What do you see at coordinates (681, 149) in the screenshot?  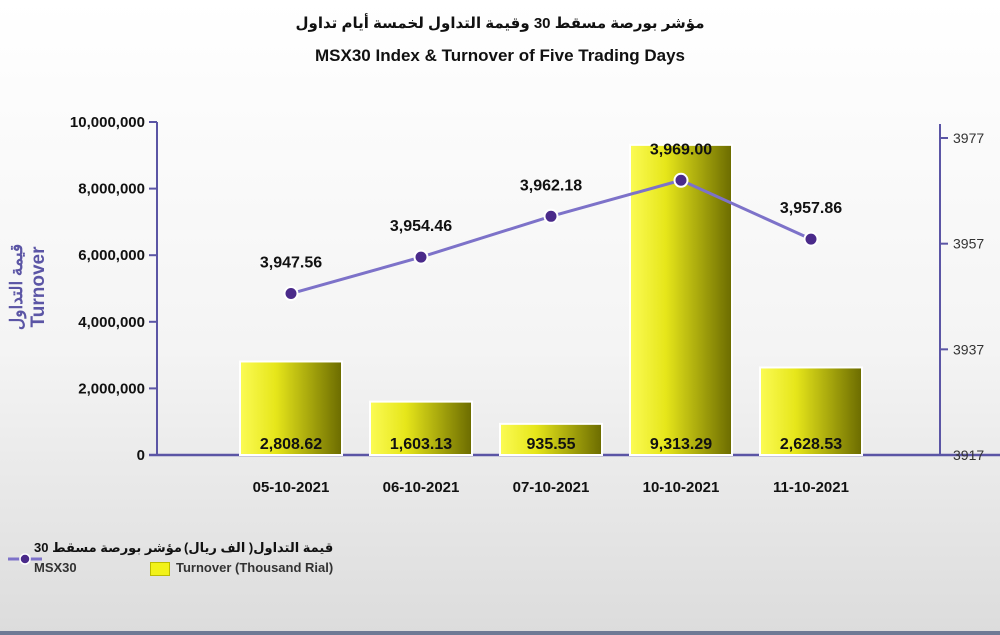 I see `line-value-label: 3,969.00` at bounding box center [681, 149].